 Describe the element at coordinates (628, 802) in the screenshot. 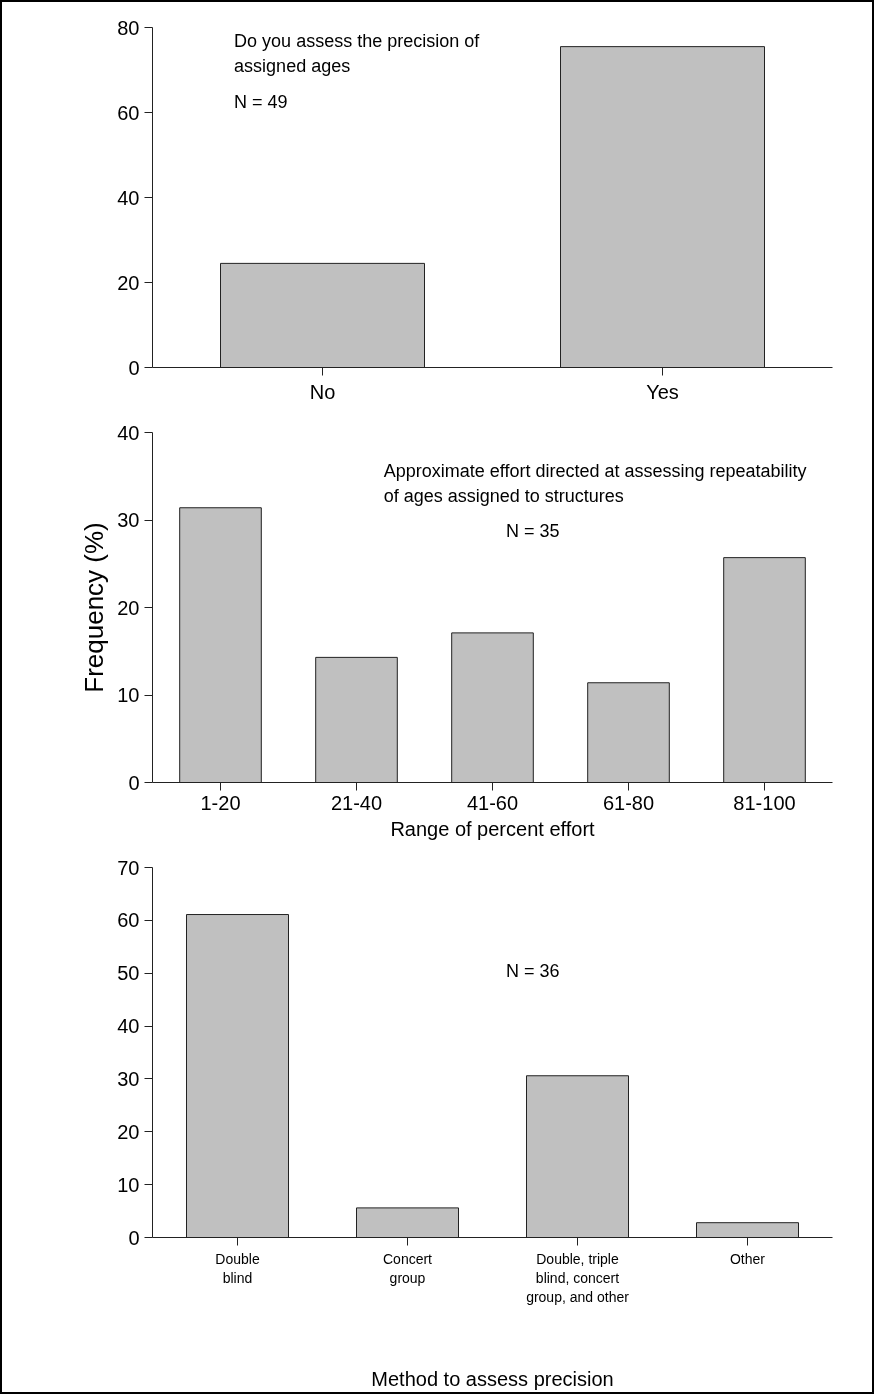

I see `x-tick-label: 61-80` at that location.